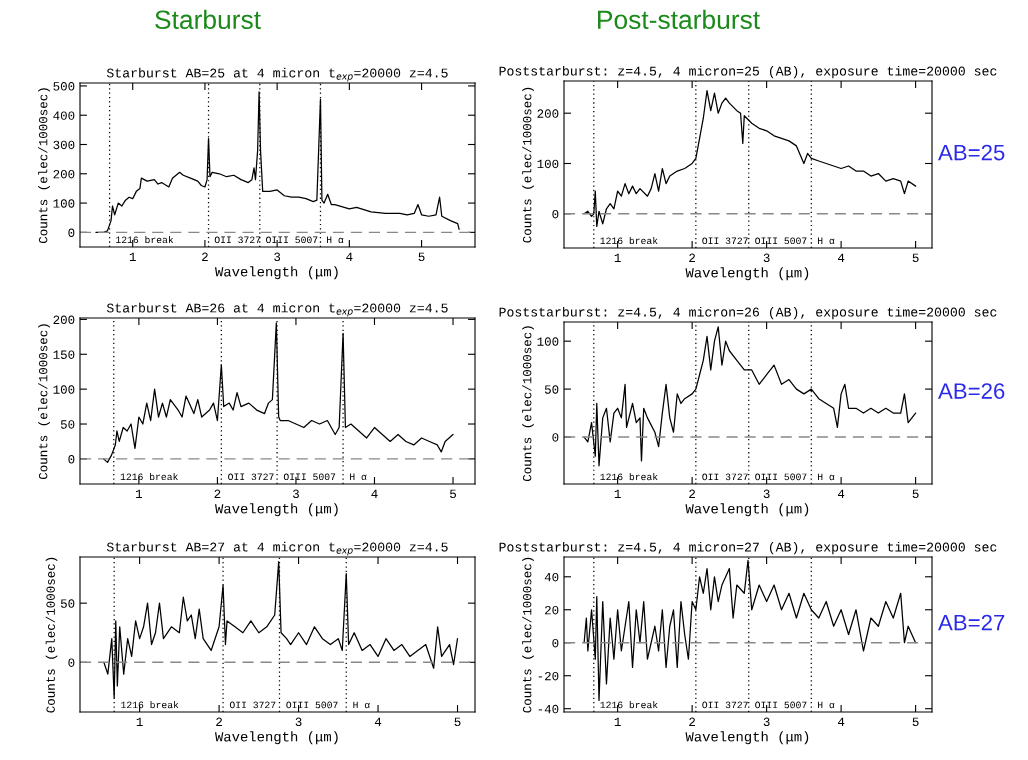 The image size is (1028, 760). I want to click on y-tick-label: 40, so click(551, 577).